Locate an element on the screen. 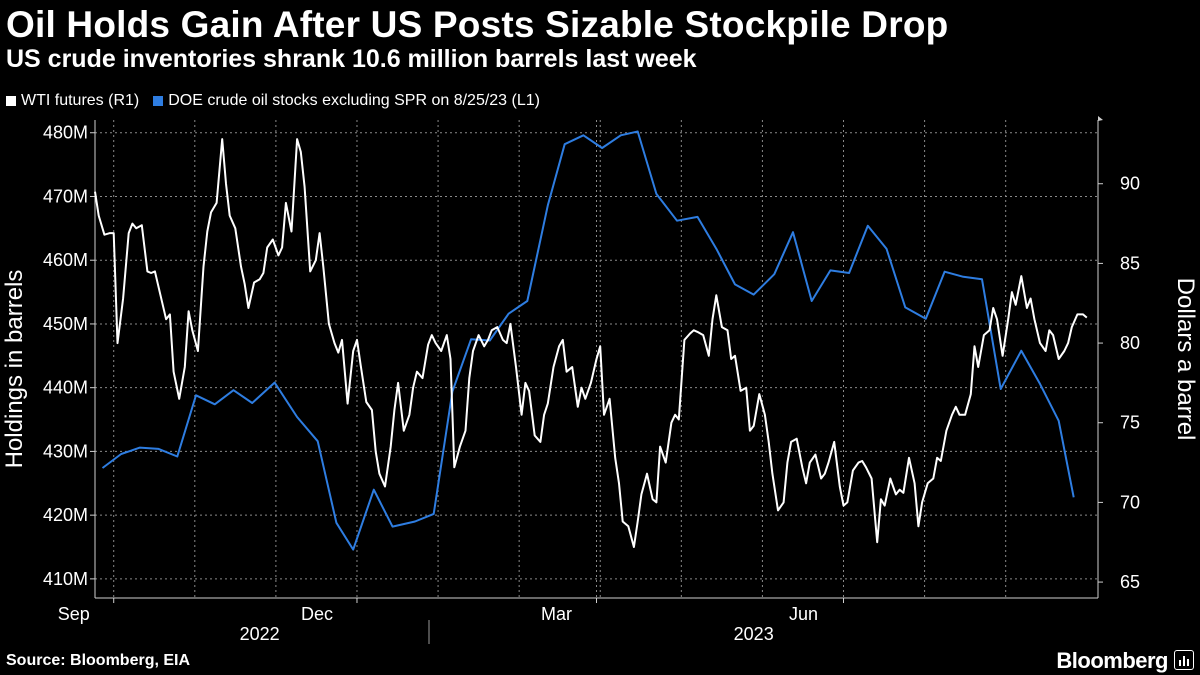  legend-swatch-wti is located at coordinates (11, 101).